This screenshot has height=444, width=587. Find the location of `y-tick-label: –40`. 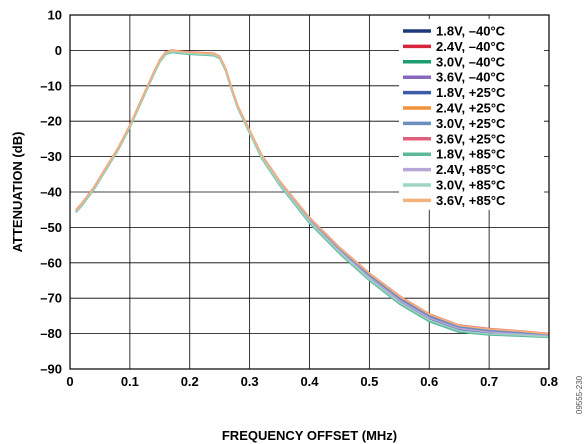

y-tick-label: –40 is located at coordinates (51, 192).